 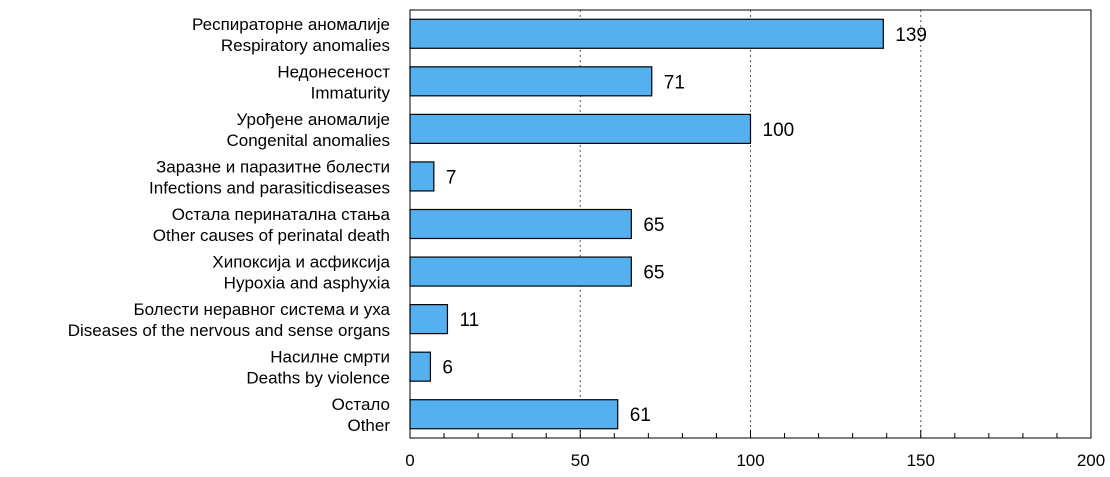 I want to click on category-label-en-8: Other, so click(x=368, y=425).